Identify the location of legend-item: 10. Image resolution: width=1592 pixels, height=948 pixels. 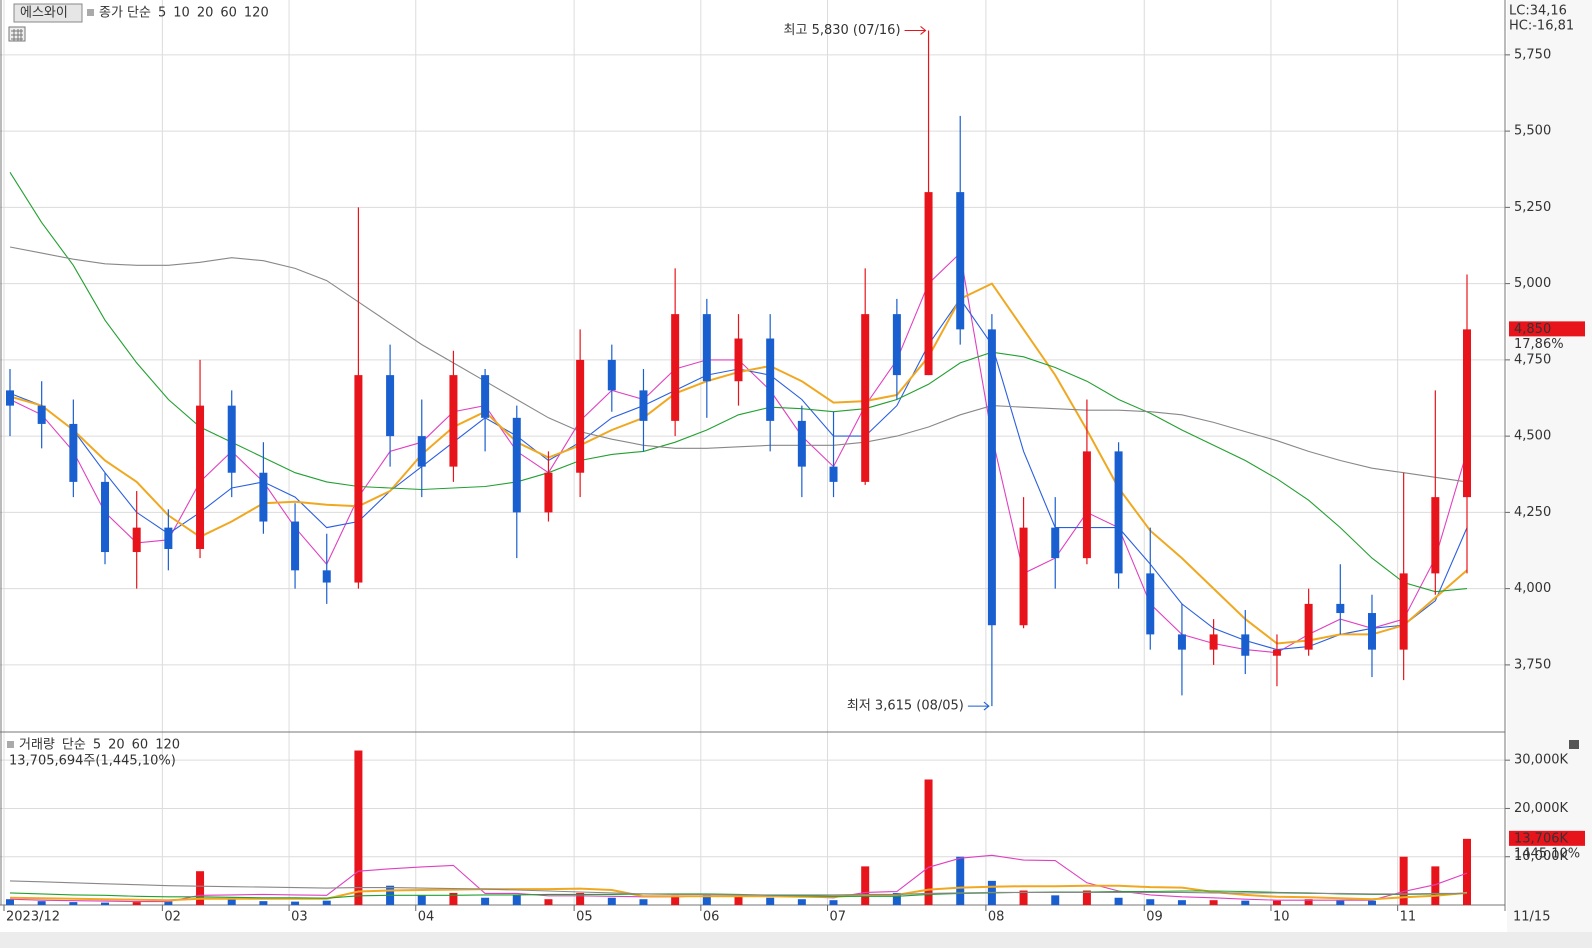
(181, 13).